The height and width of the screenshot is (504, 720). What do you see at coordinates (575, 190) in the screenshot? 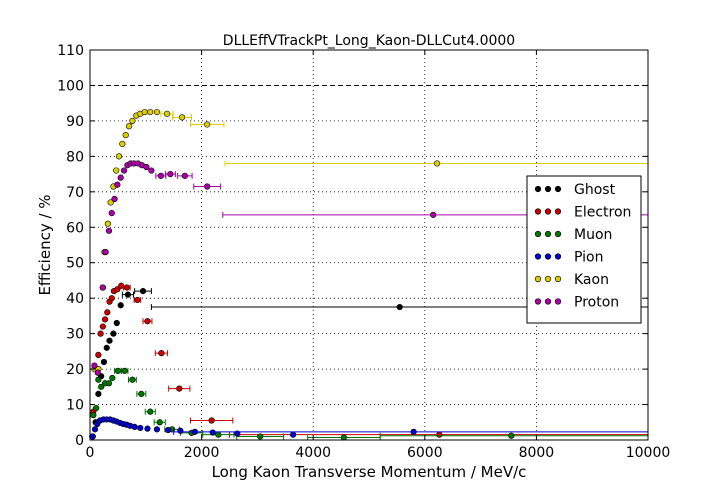
I see `legend-item-ghost: Ghost` at bounding box center [575, 190].